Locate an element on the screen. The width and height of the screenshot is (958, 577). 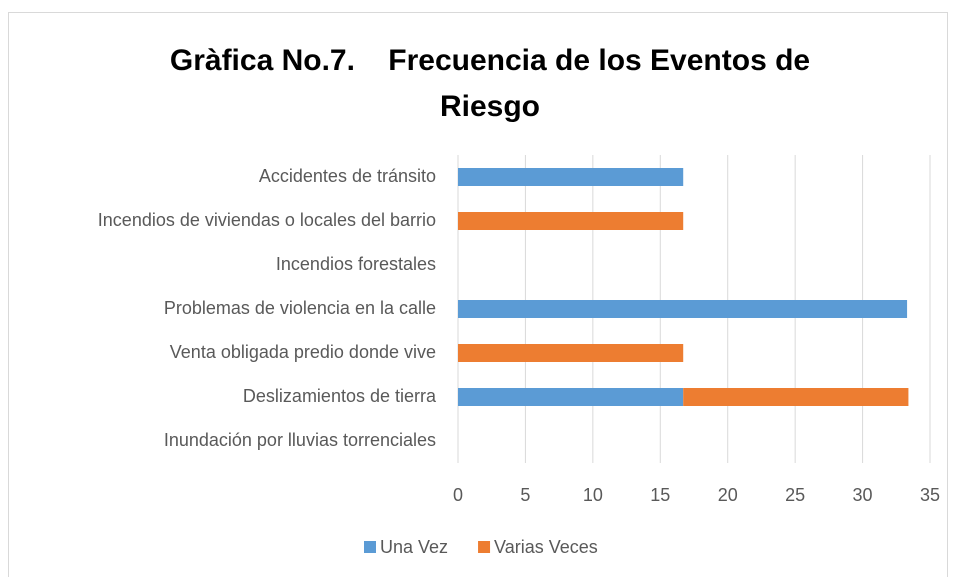
x-tick-label: 5 is located at coordinates (525, 495).